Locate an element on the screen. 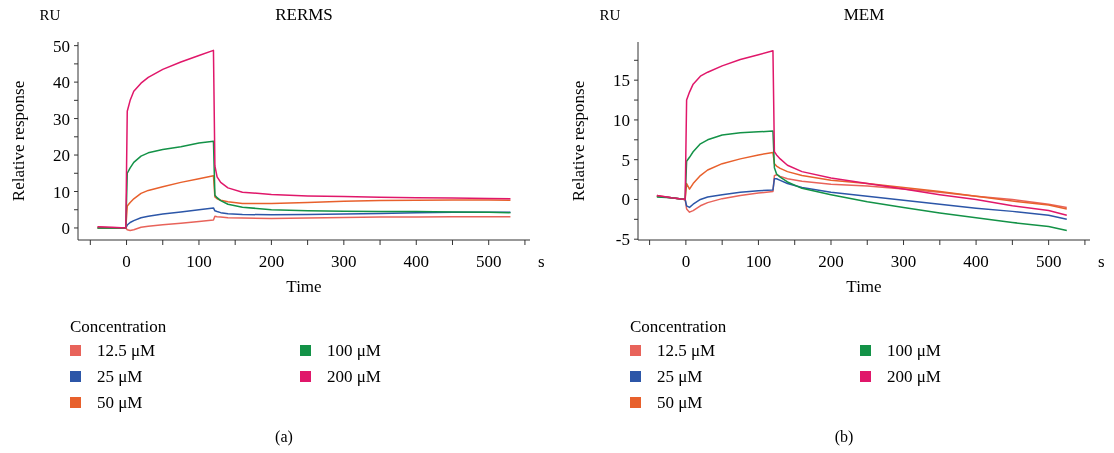 The height and width of the screenshot is (453, 1114). y-tick-label: 20 is located at coordinates (61, 156).